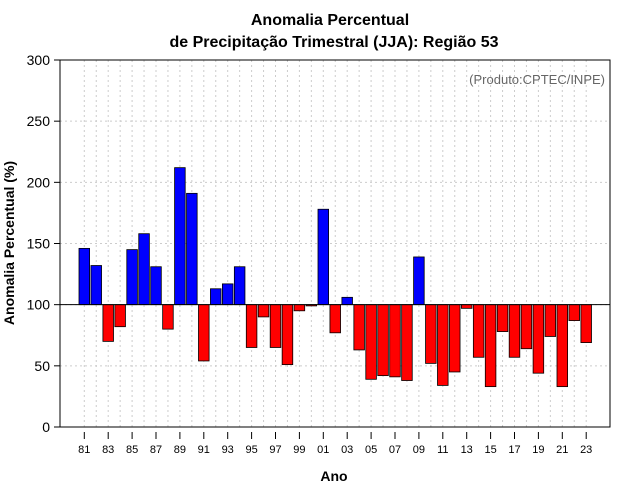 This screenshot has width=640, height=500. I want to click on x-tick-label: 01, so click(323, 450).